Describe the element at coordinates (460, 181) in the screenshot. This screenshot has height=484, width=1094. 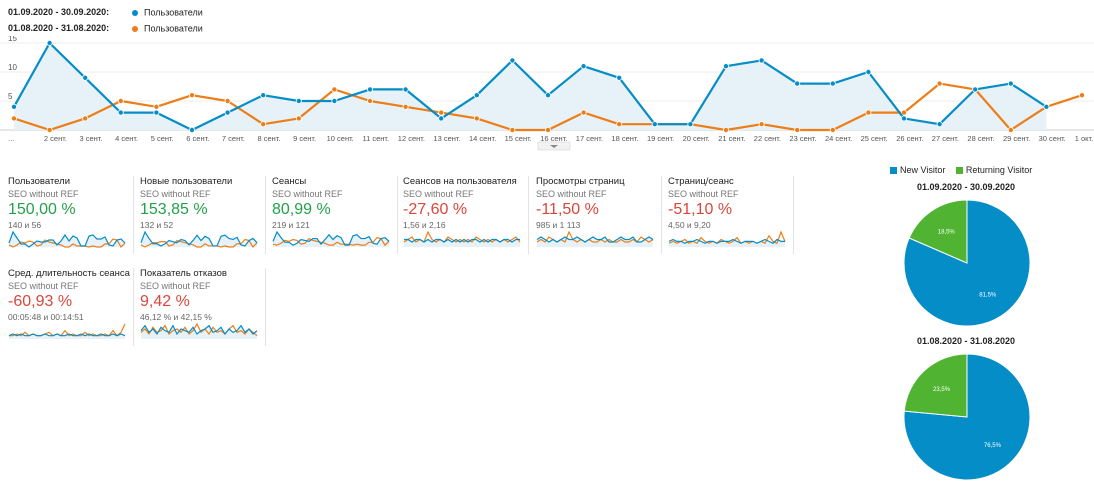
I see `metric-title: Сеансов на пользователя` at that location.